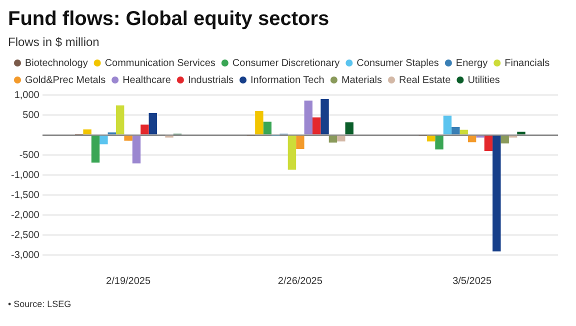 This screenshot has width=576, height=326. Describe the element at coordinates (472, 63) in the screenshot. I see `legend-label: Energy` at that location.